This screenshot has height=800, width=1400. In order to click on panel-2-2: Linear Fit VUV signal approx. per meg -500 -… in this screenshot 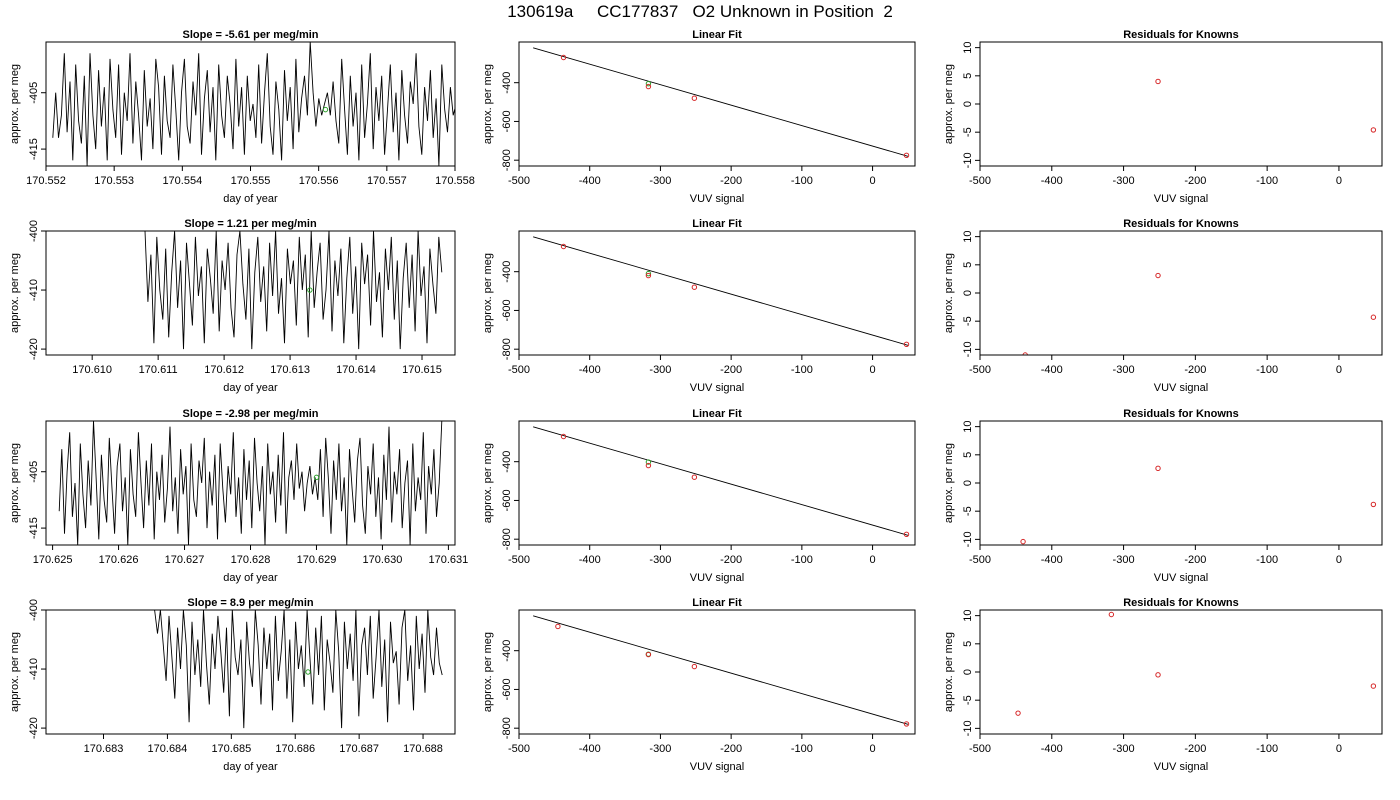, I will do `click(699, 306)`.